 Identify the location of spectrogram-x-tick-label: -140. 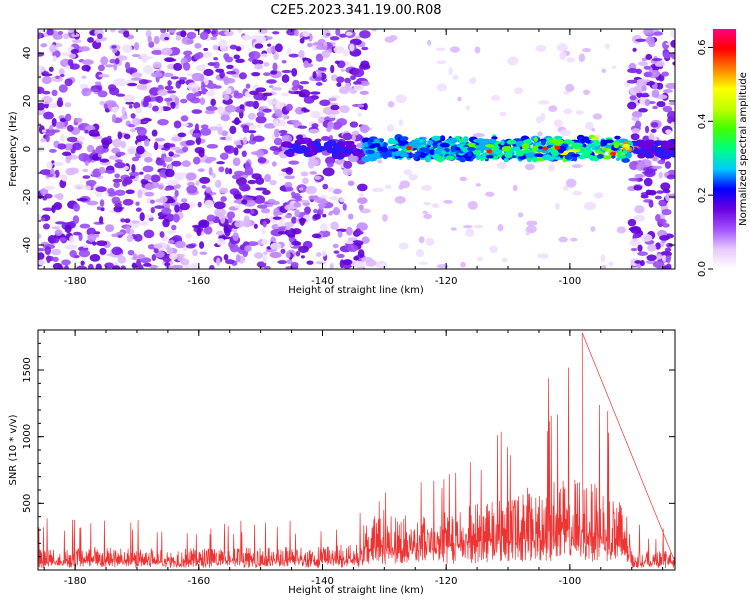
(322, 281).